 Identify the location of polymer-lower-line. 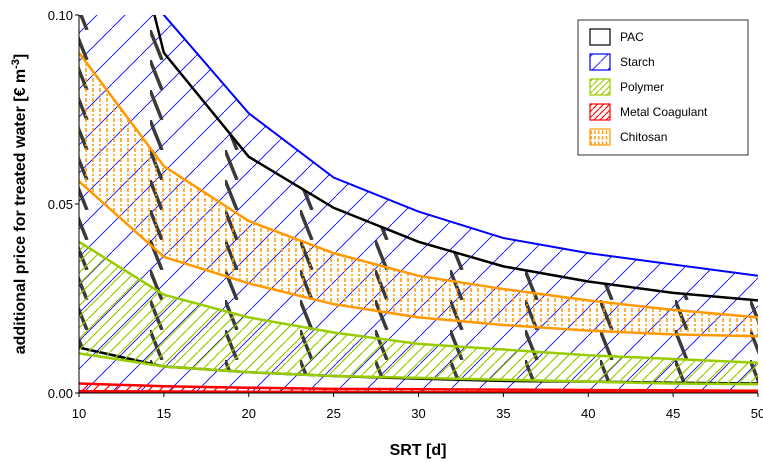
(418, 369).